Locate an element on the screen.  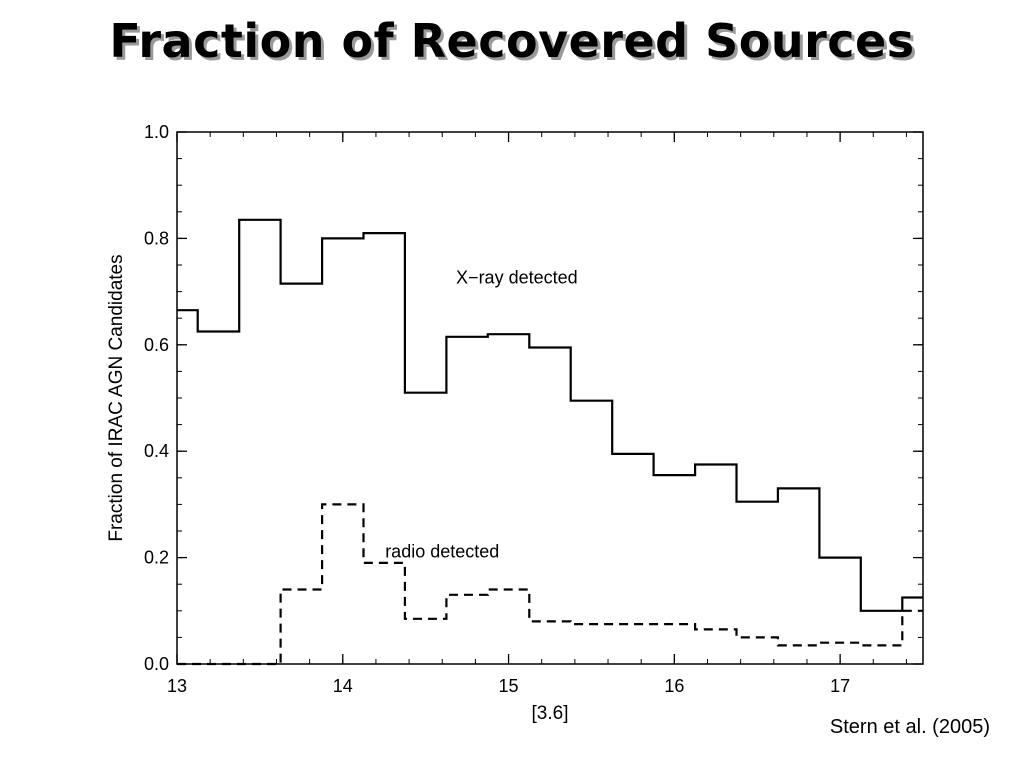
y-tick-label: 0.0 is located at coordinates (156, 664).